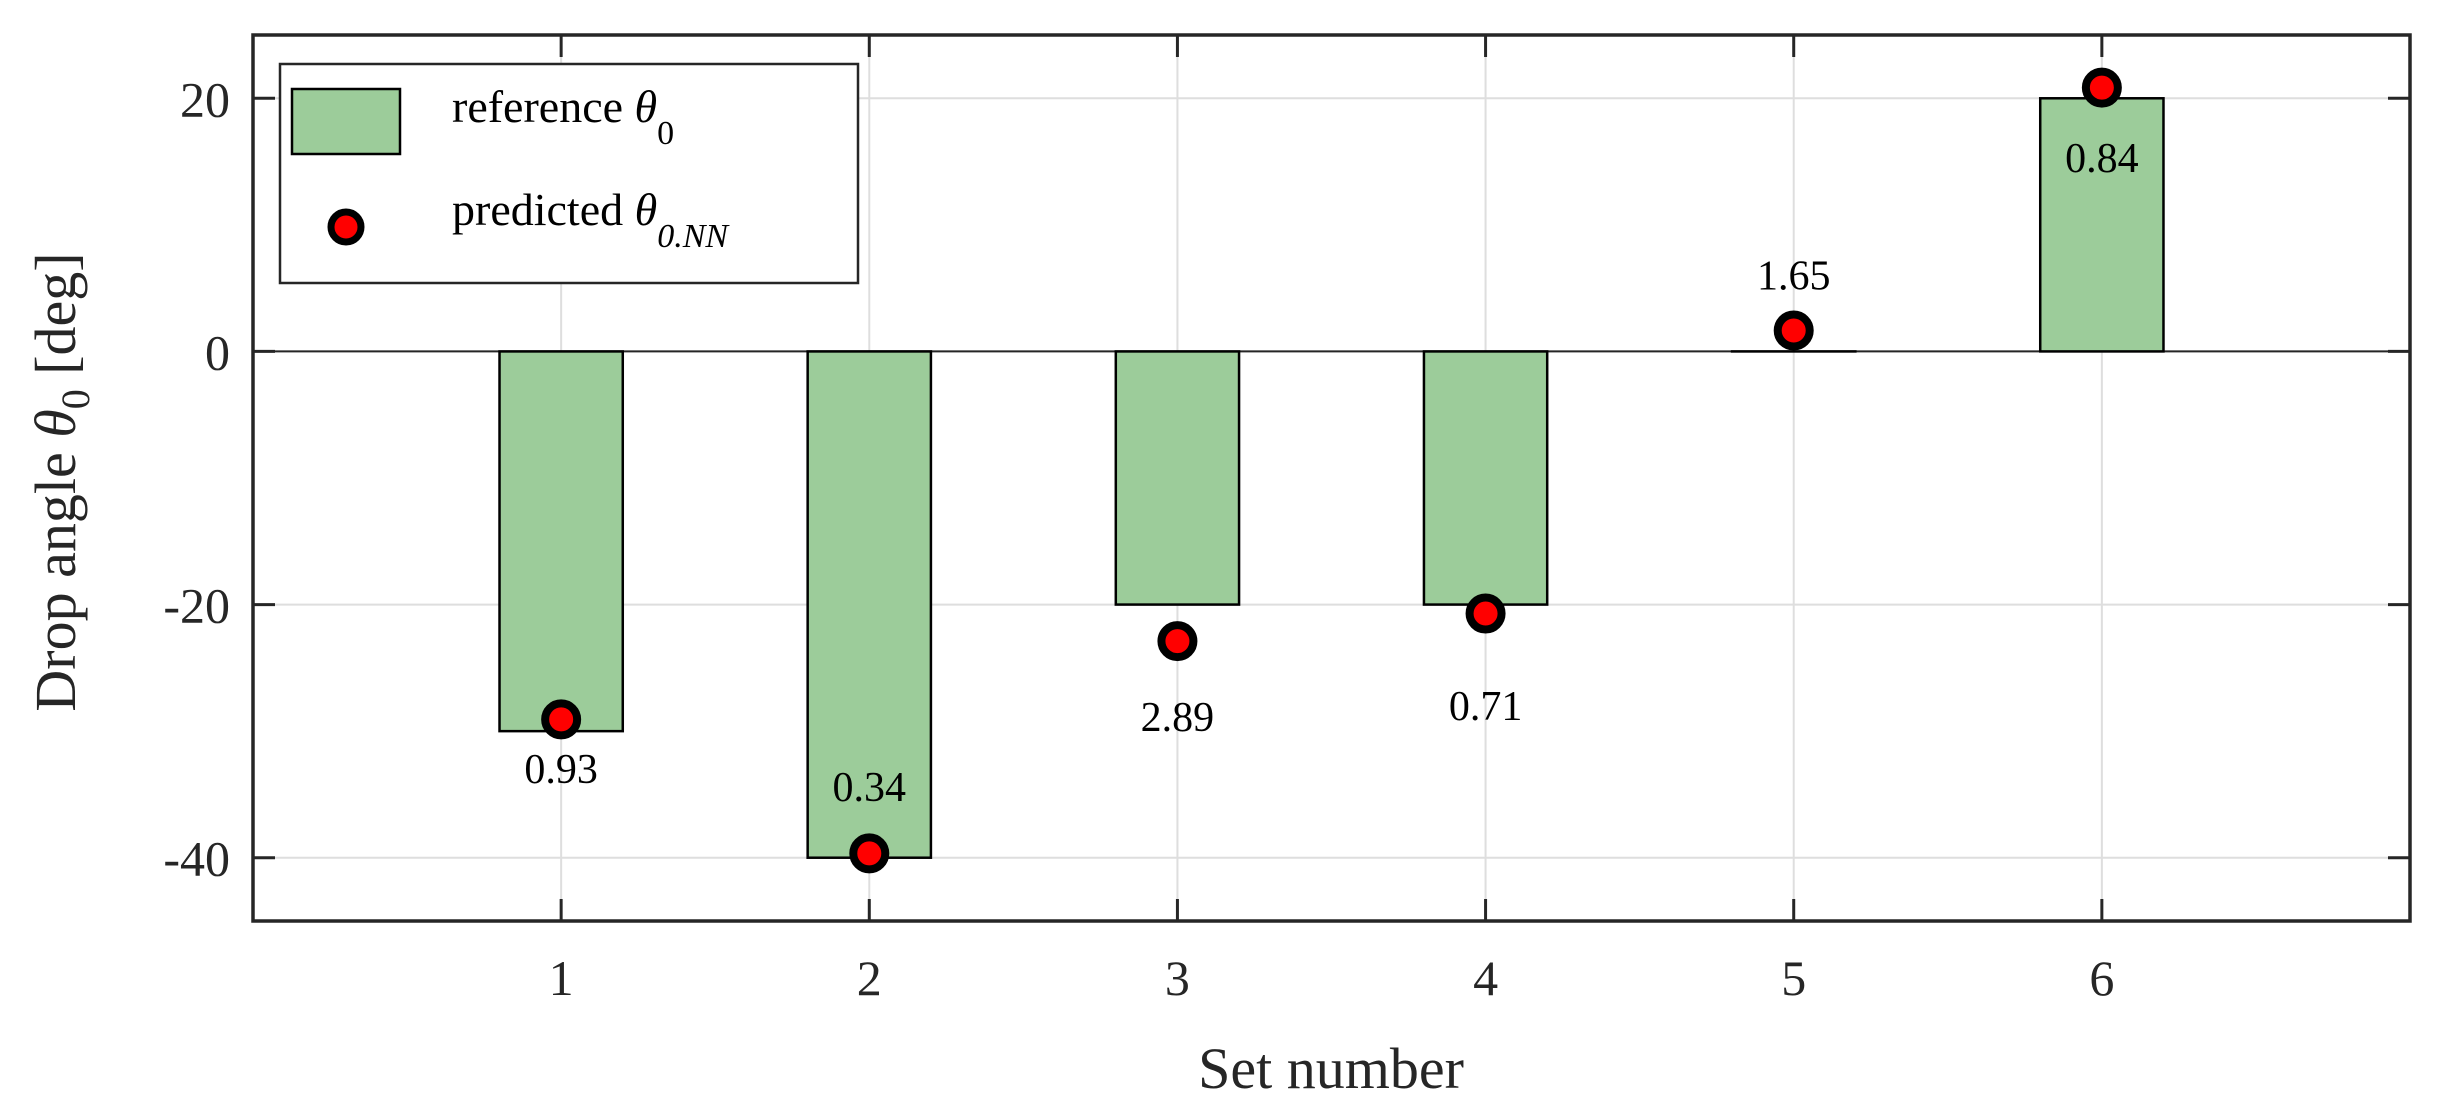  Describe the element at coordinates (1486, 707) in the screenshot. I see `error-label: 0.71` at that location.